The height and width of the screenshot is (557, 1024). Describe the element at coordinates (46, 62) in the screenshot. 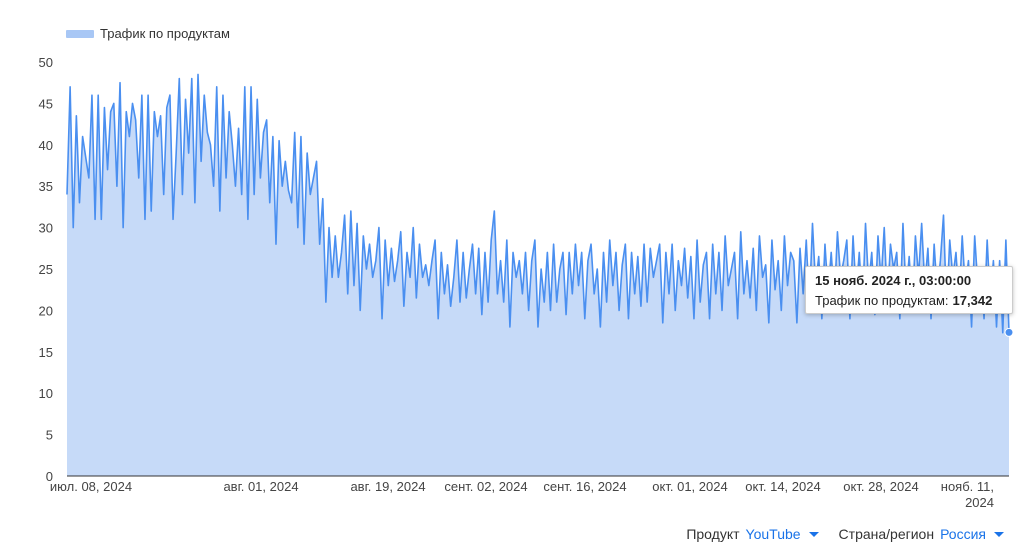

I see `y-tick-label: 50` at that location.